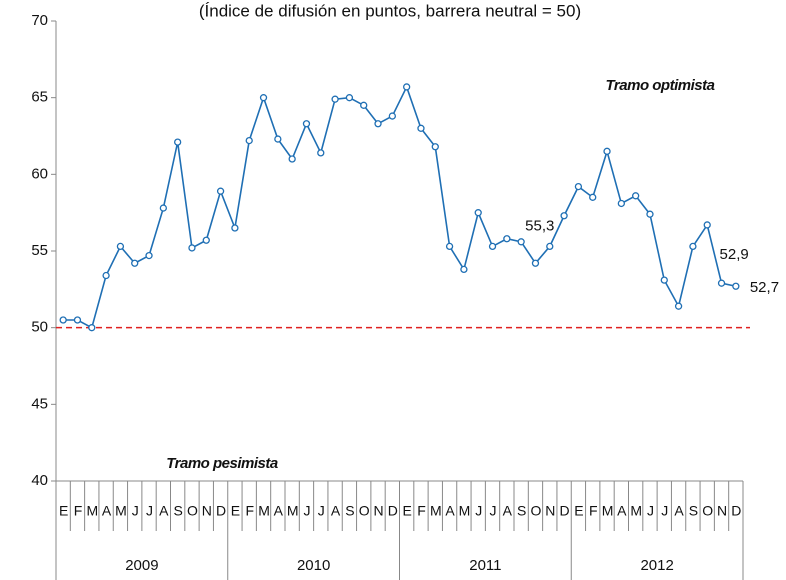  Describe the element at coordinates (39, 327) in the screenshot. I see `y-tick-label: 50` at that location.